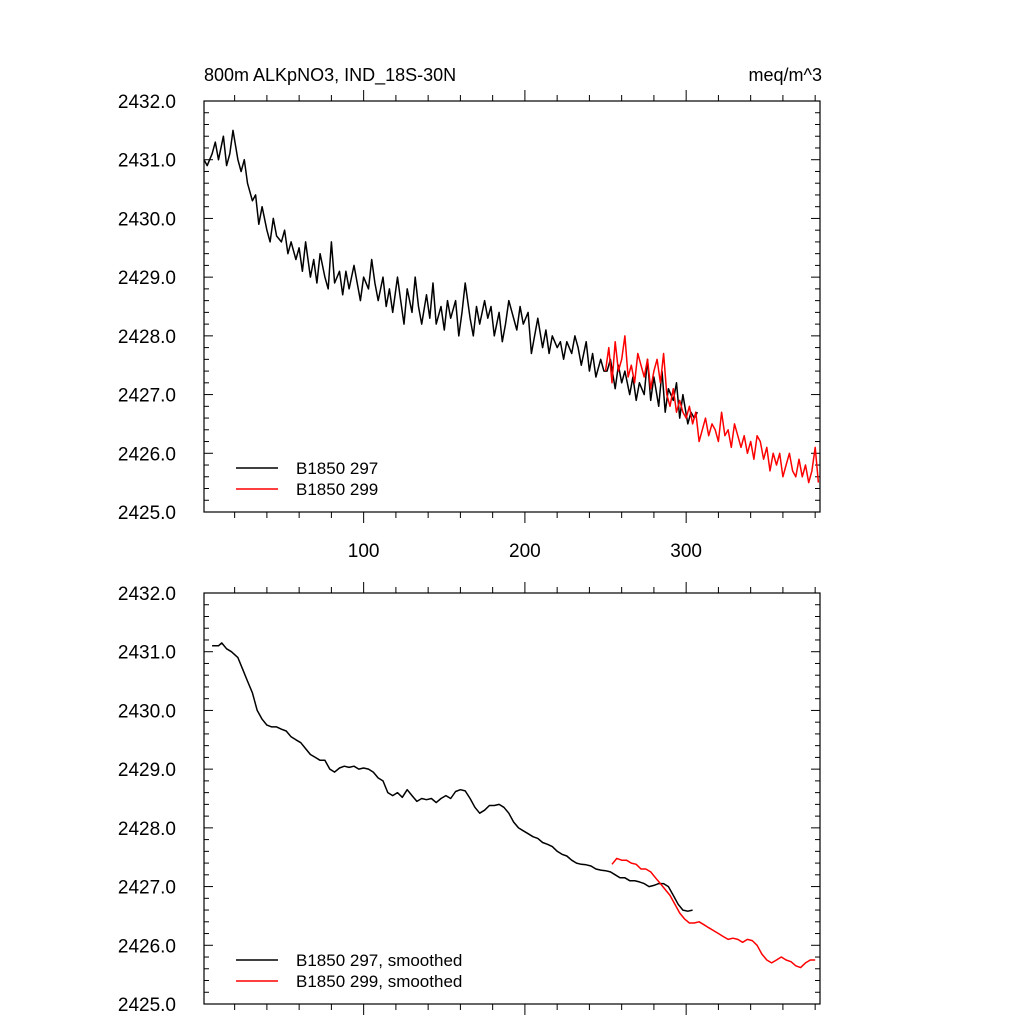 Image resolution: width=1024 pixels, height=1024 pixels. Describe the element at coordinates (330, 75) in the screenshot. I see `chart-title: 800m ALKpNO3, IND_18S-30N` at that location.